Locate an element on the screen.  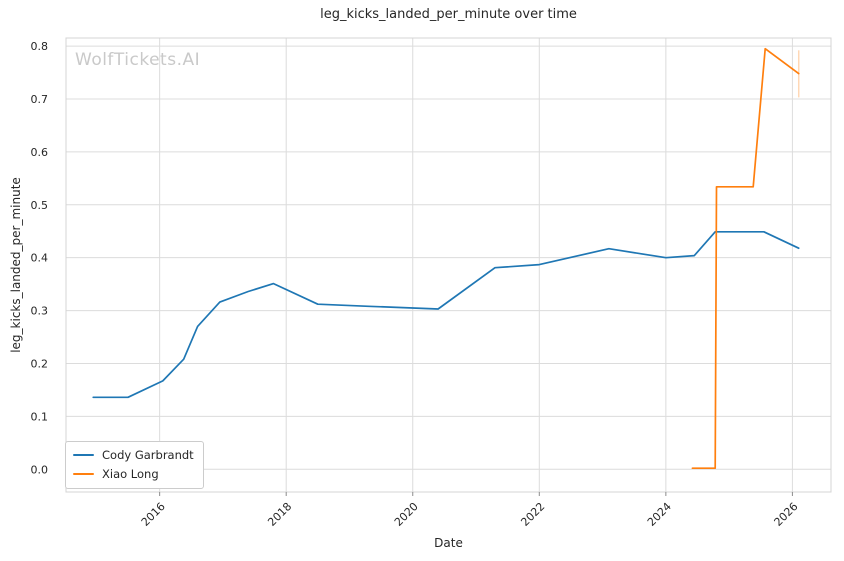
y-tick-label: 0.6 is located at coordinates (40, 152).